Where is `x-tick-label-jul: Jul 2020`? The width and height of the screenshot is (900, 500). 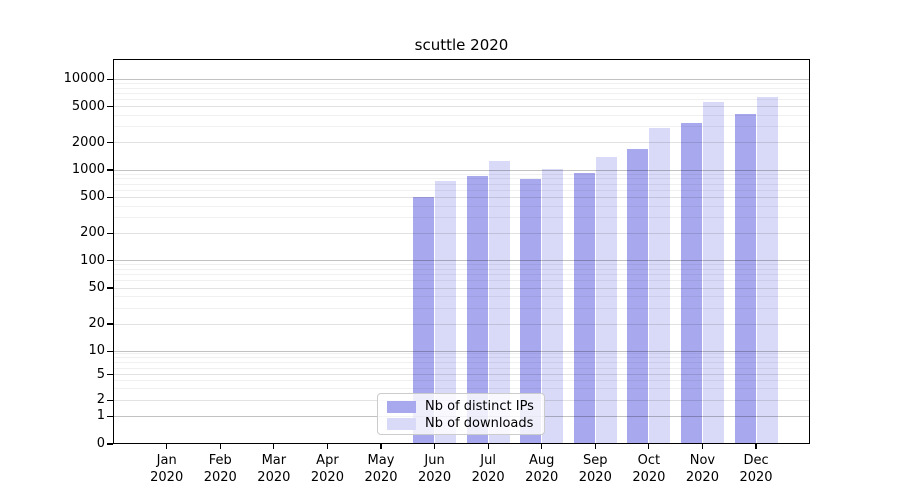
x-tick-label-jul: Jul 2020 is located at coordinates (488, 469).